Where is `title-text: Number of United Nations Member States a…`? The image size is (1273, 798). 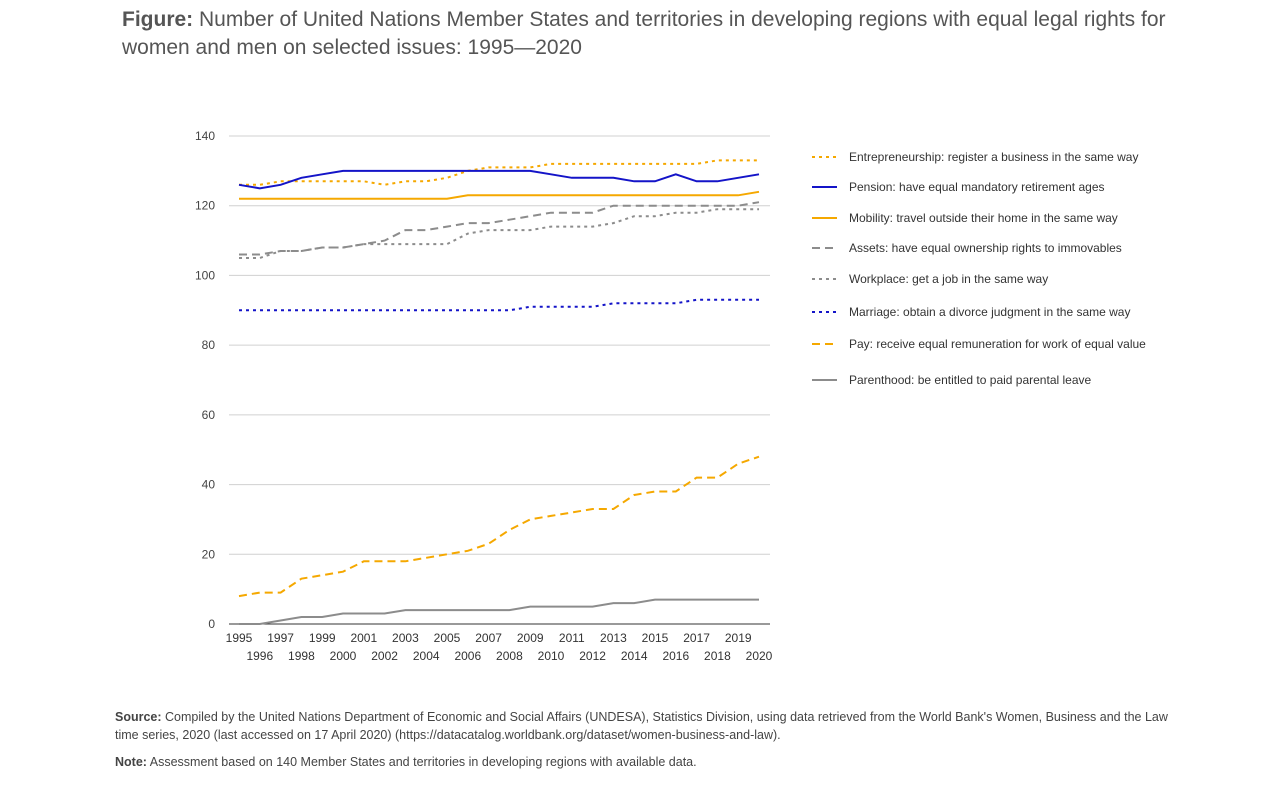 title-text: Number of United Nations Member States a… is located at coordinates (644, 33).